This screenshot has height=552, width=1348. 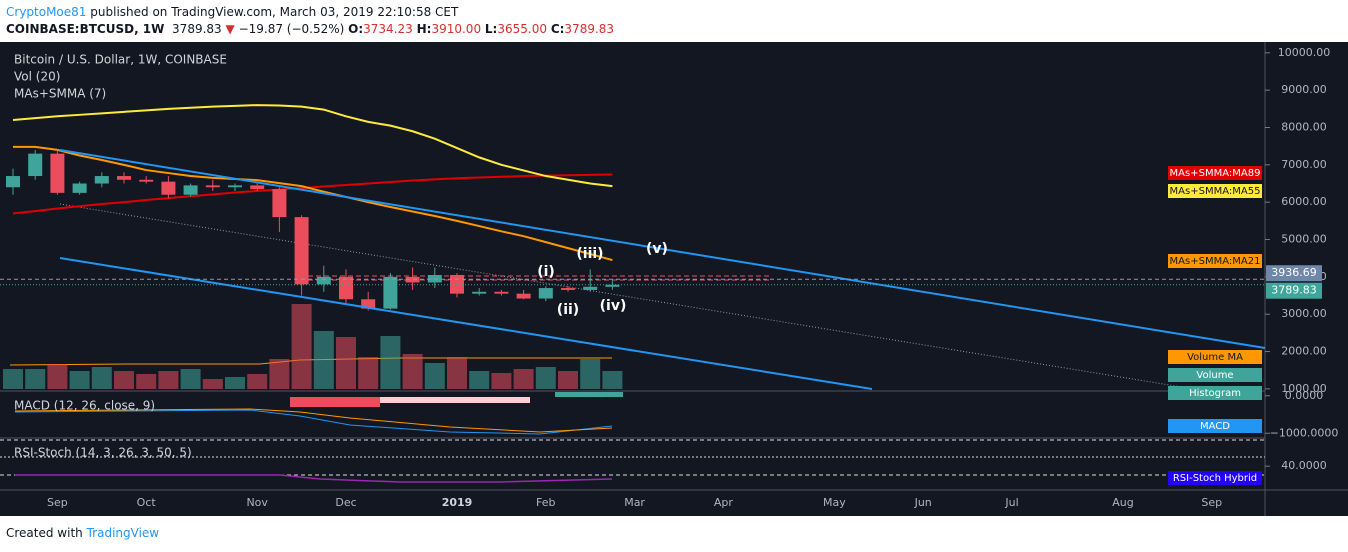 What do you see at coordinates (312, 146) in the screenshot?
I see `ma-line` at bounding box center [312, 146].